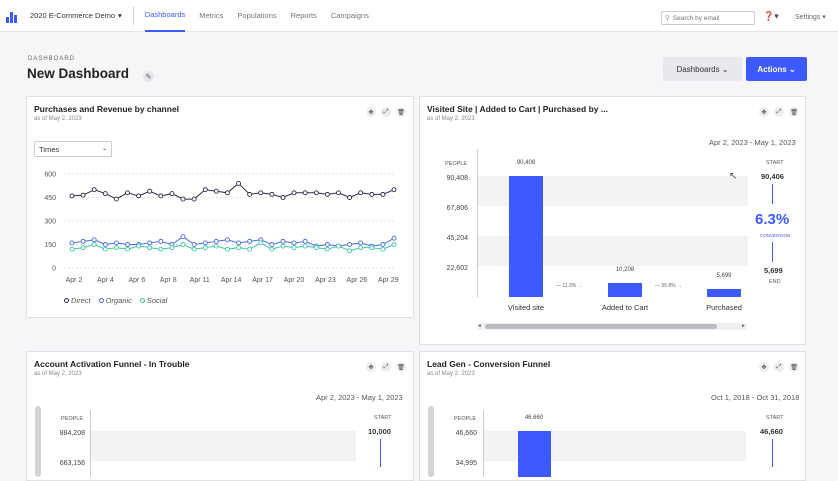 The height and width of the screenshot is (481, 838). I want to click on tab-campaigns: Campaigns, so click(349, 15).